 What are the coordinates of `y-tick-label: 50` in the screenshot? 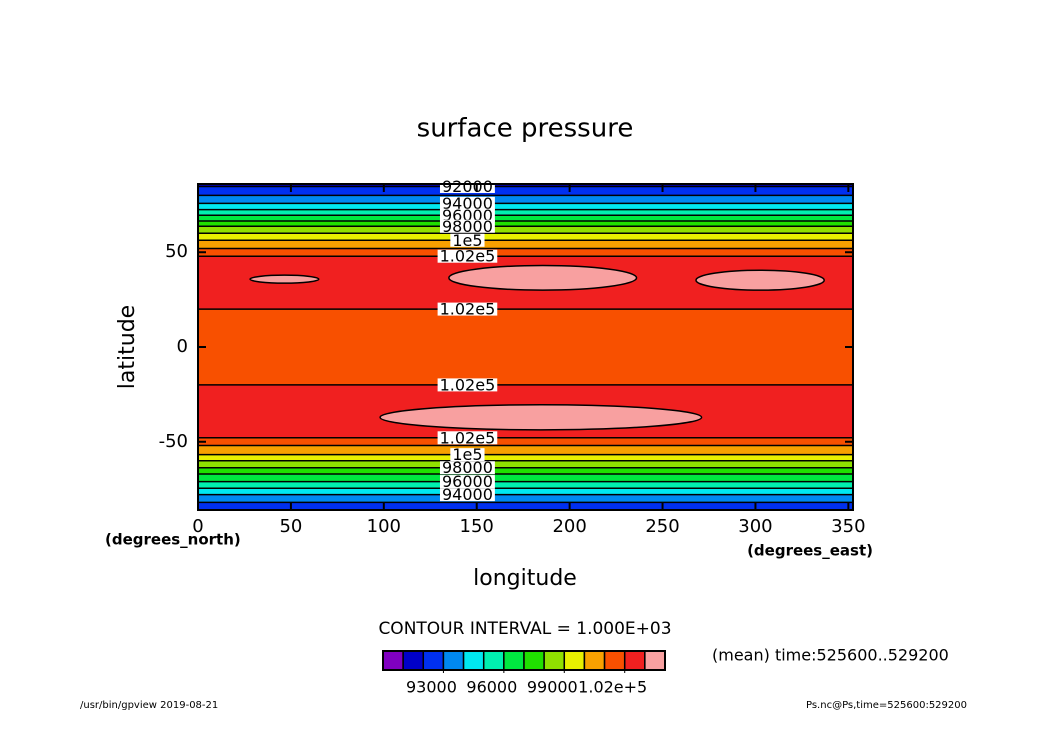 It's located at (176, 251).